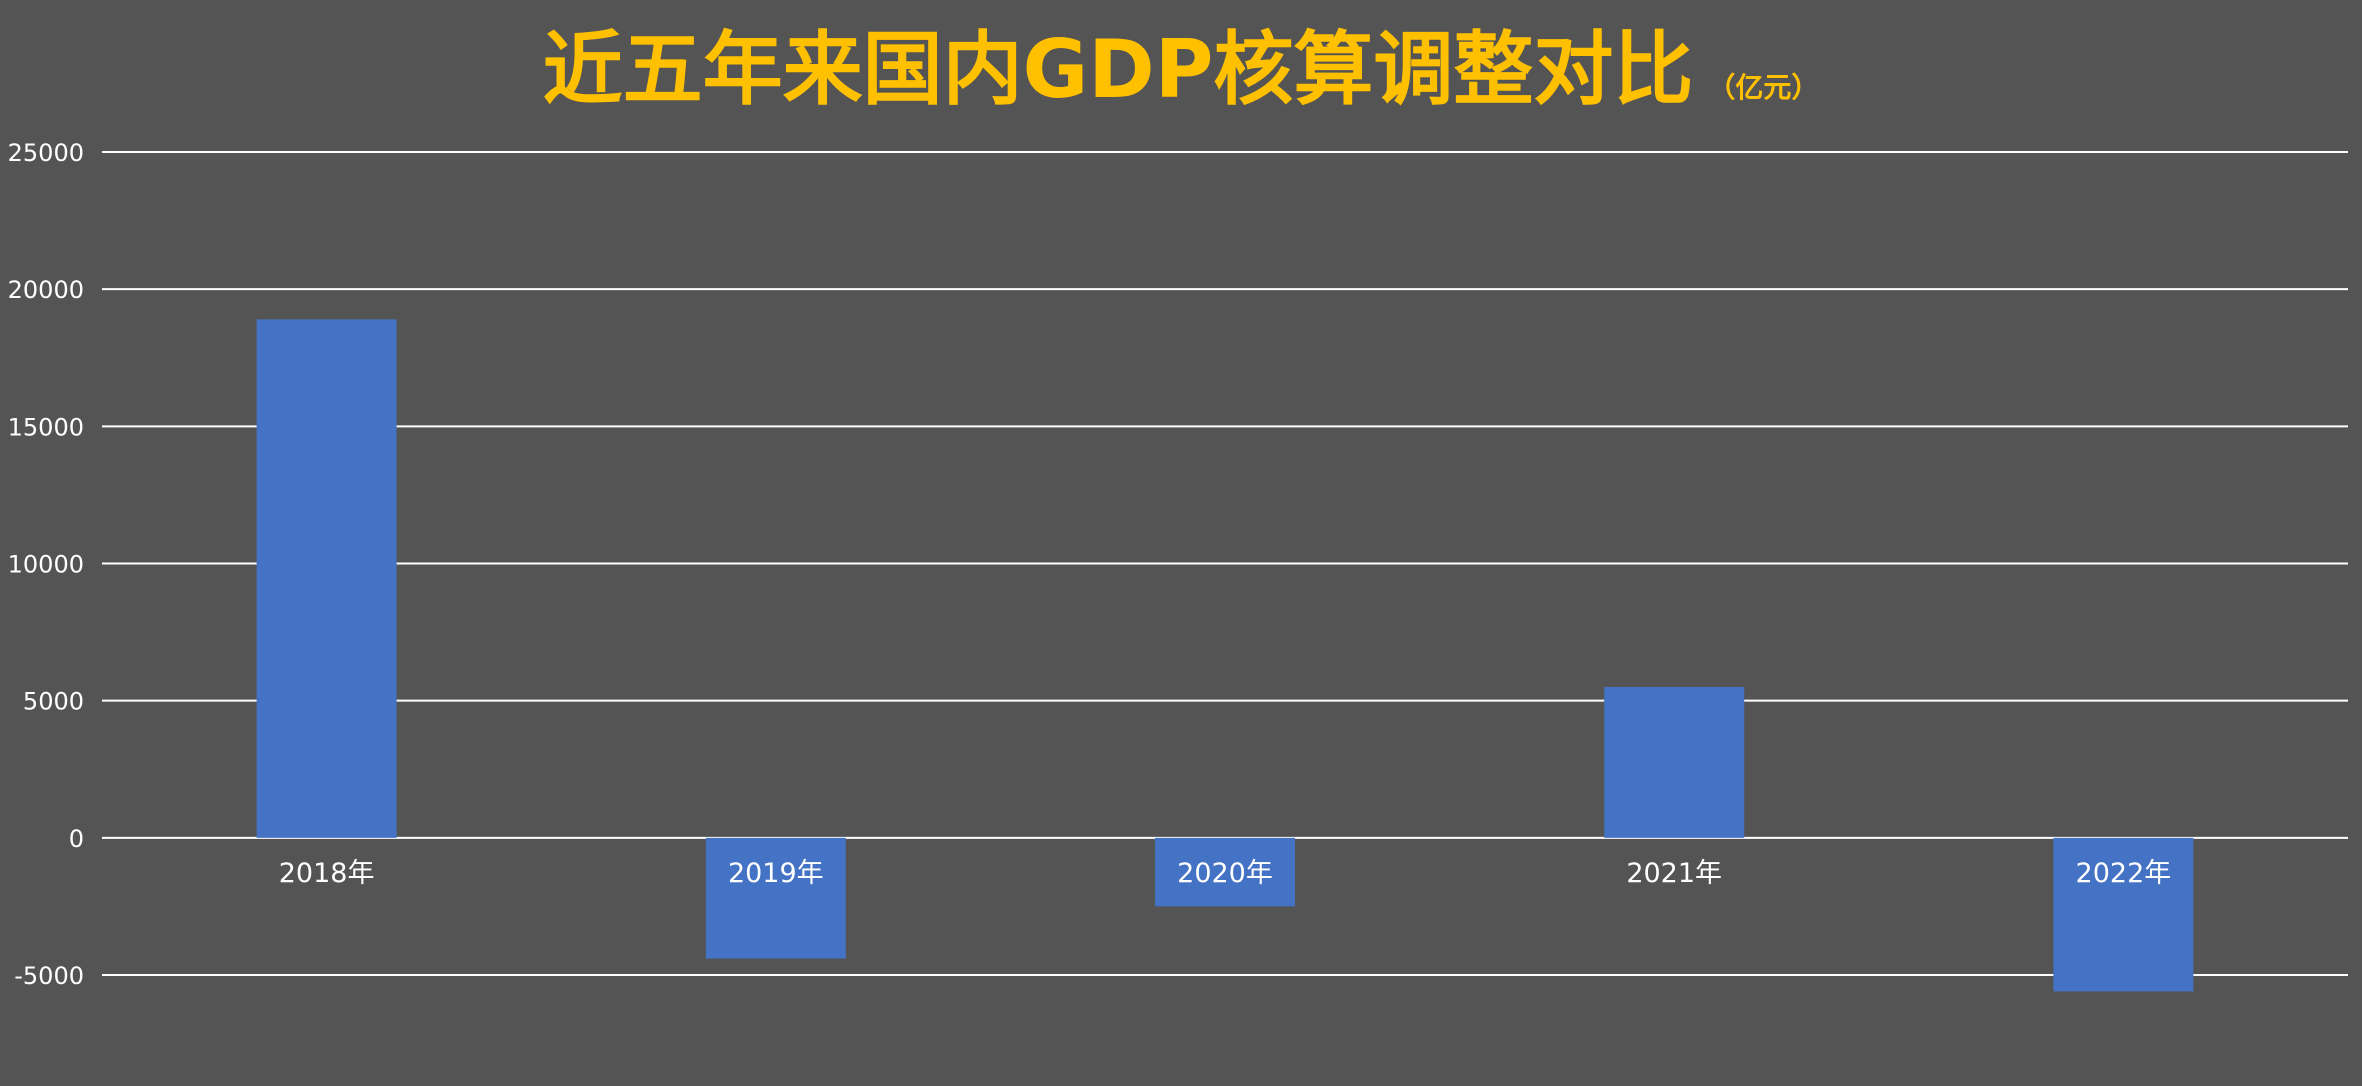 This screenshot has width=2362, height=1086. What do you see at coordinates (49, 976) in the screenshot?
I see `y-tick-label: -5000` at bounding box center [49, 976].